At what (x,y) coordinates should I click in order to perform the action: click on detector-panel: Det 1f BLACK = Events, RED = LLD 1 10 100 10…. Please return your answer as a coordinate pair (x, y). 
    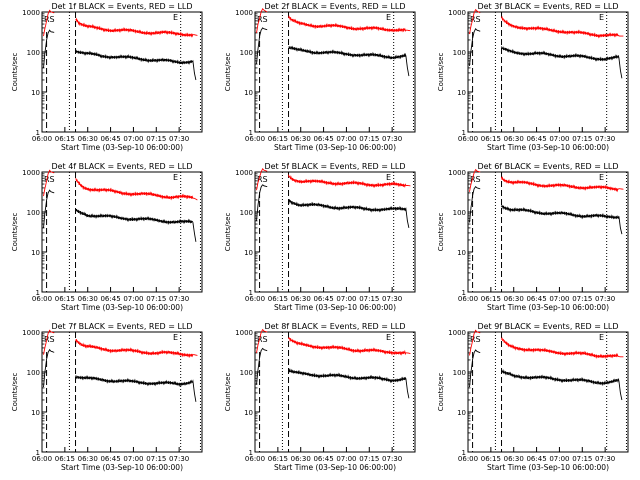
    Looking at the image, I should click on (106, 80).